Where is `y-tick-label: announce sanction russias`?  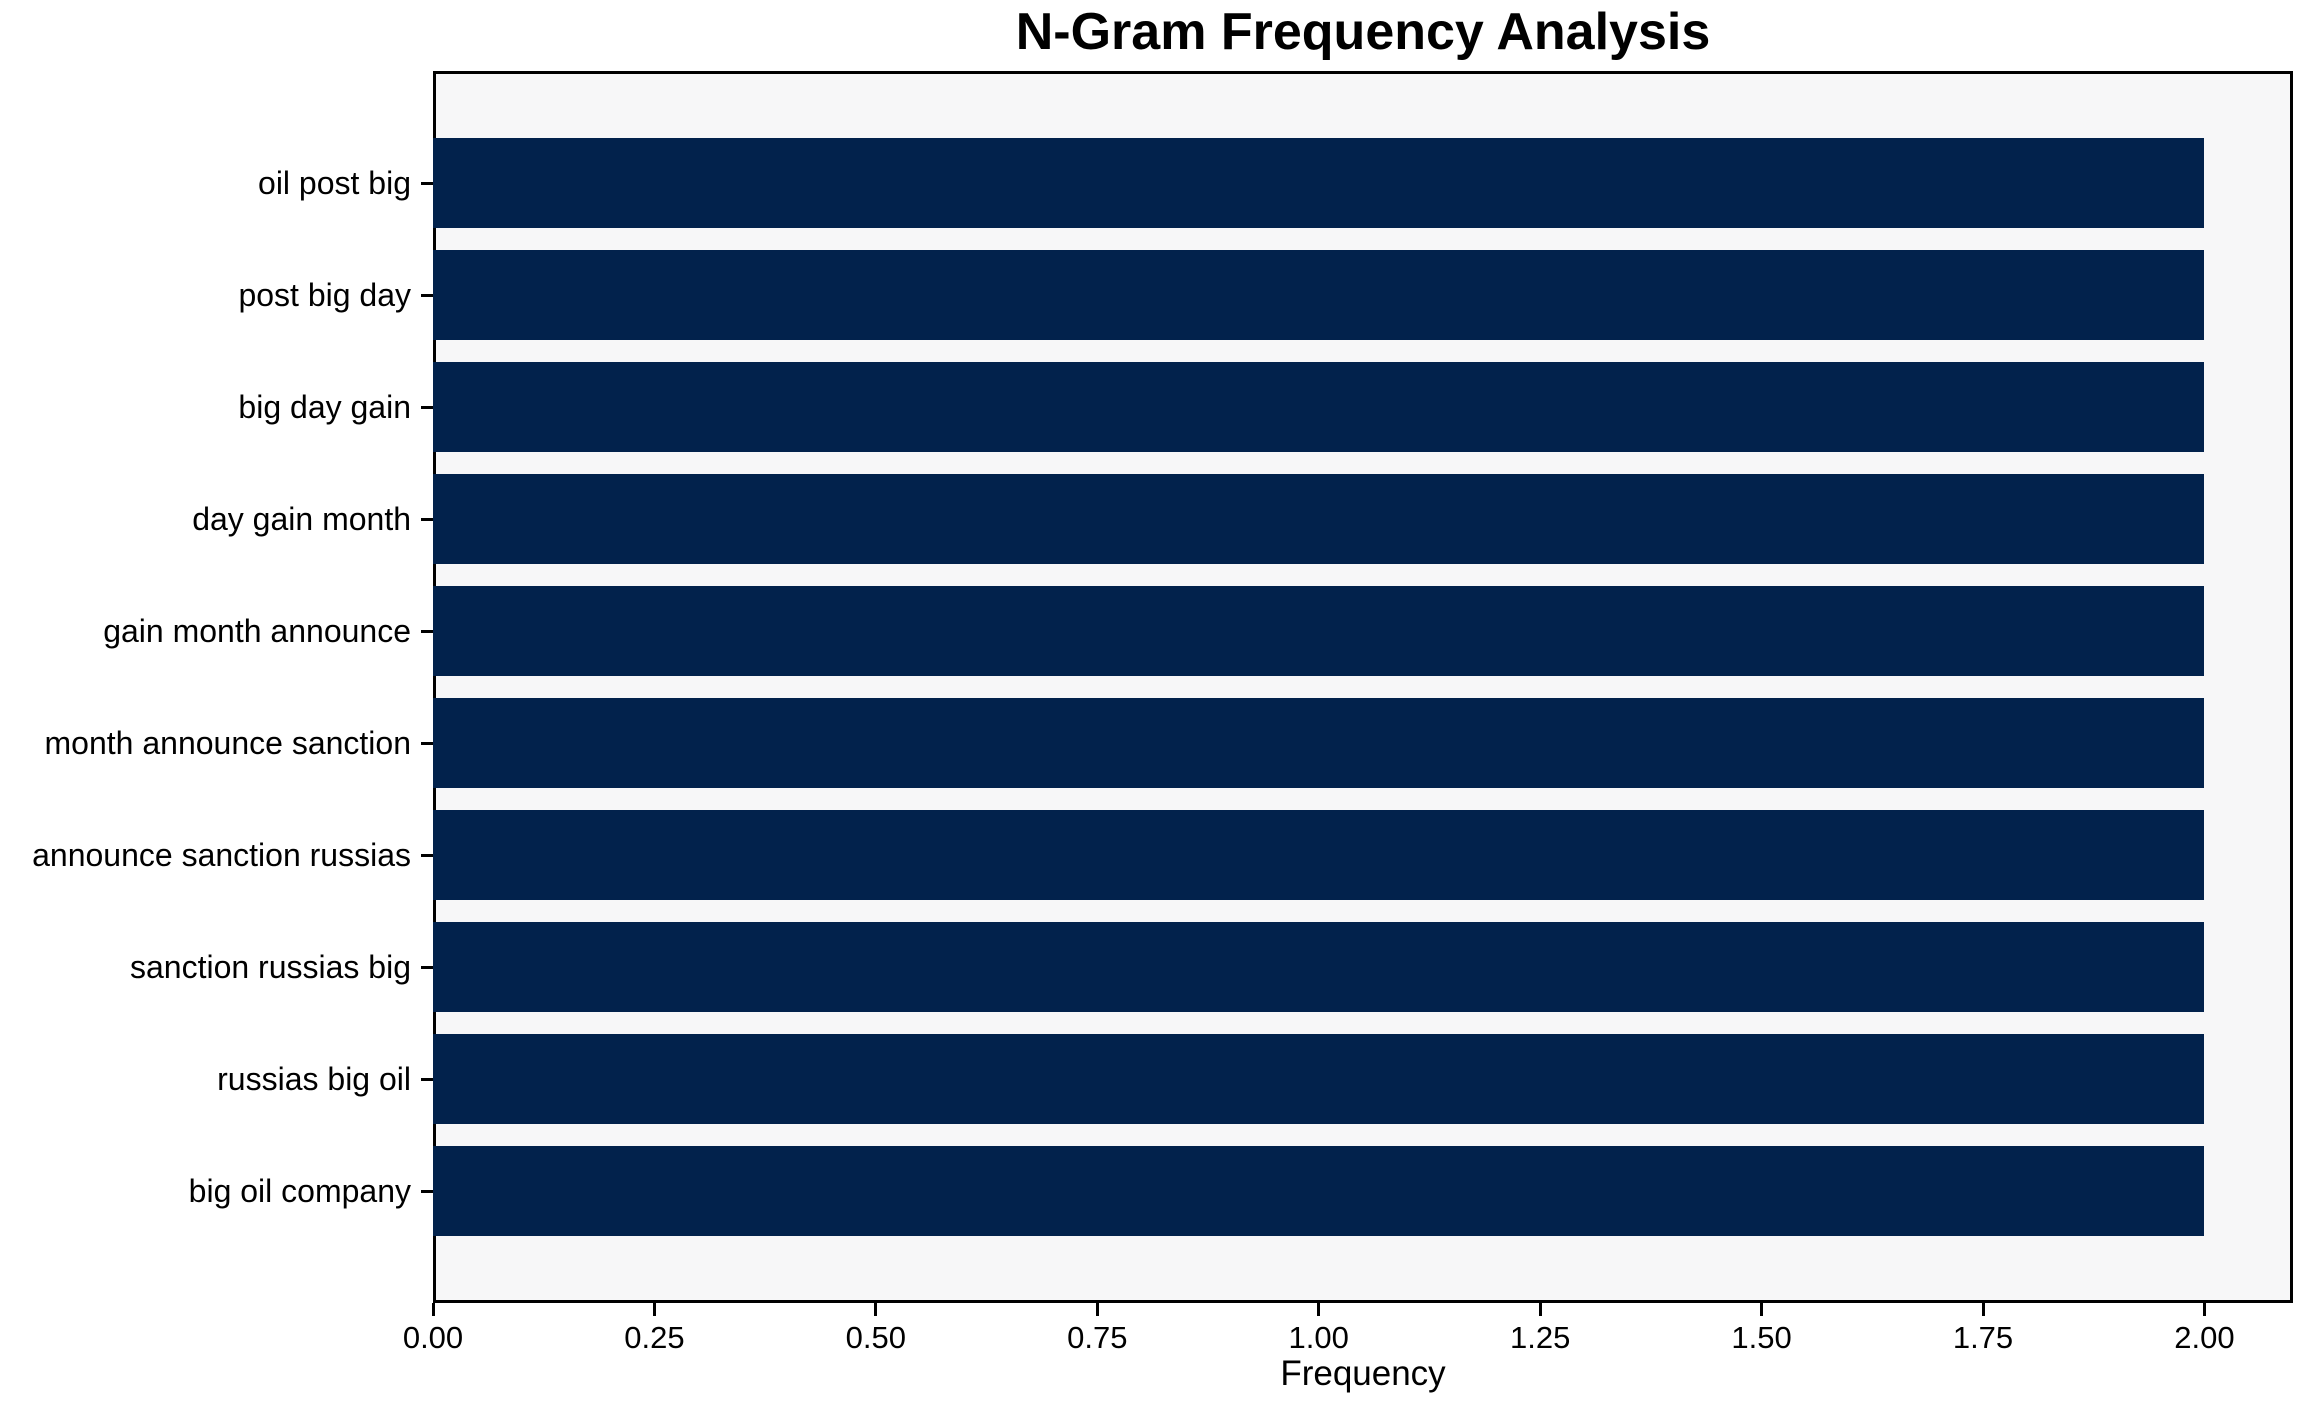 y-tick-label: announce sanction russias is located at coordinates (221, 855).